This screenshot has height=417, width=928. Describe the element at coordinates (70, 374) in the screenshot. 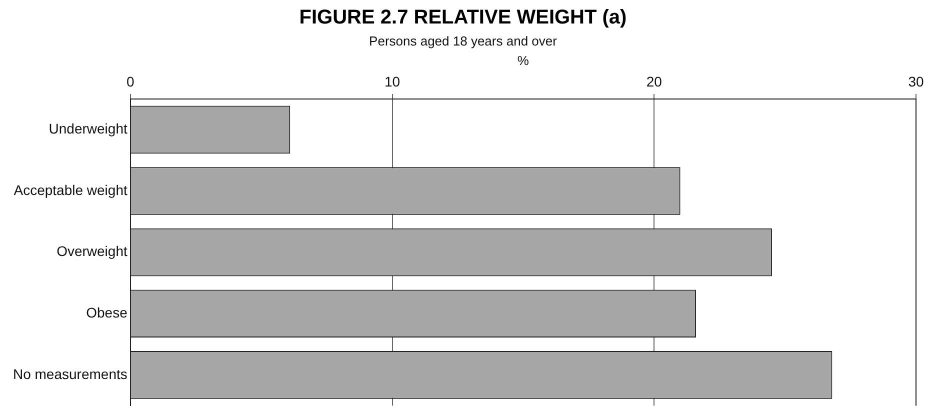

I see `y-tick-label: No measurements` at that location.